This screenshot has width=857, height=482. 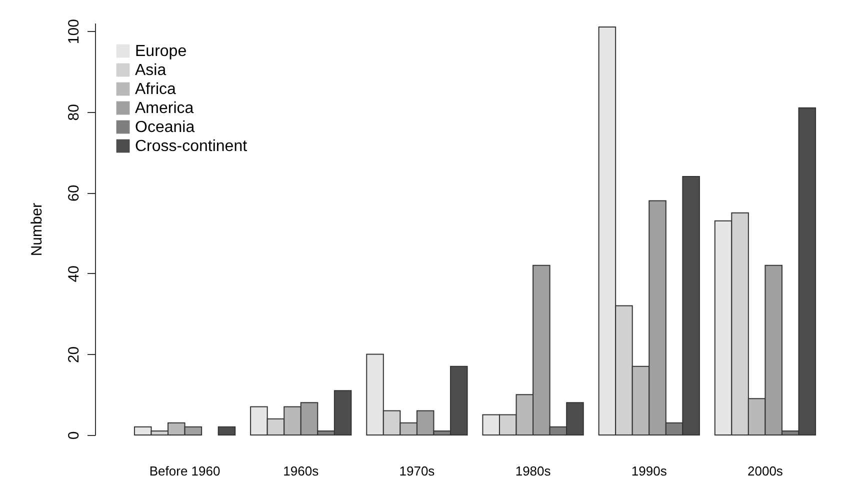 What do you see at coordinates (165, 127) in the screenshot?
I see `legend-label: Oceania` at bounding box center [165, 127].